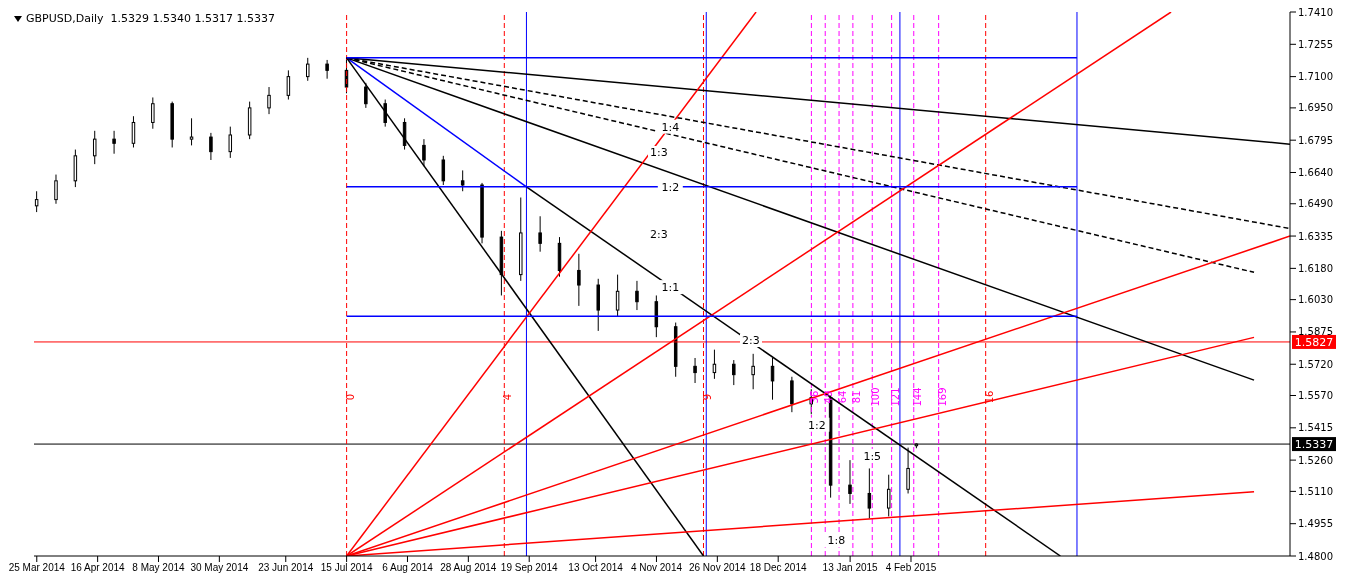 The image size is (1362, 586). I want to click on ref-line-label: 49, so click(829, 397).